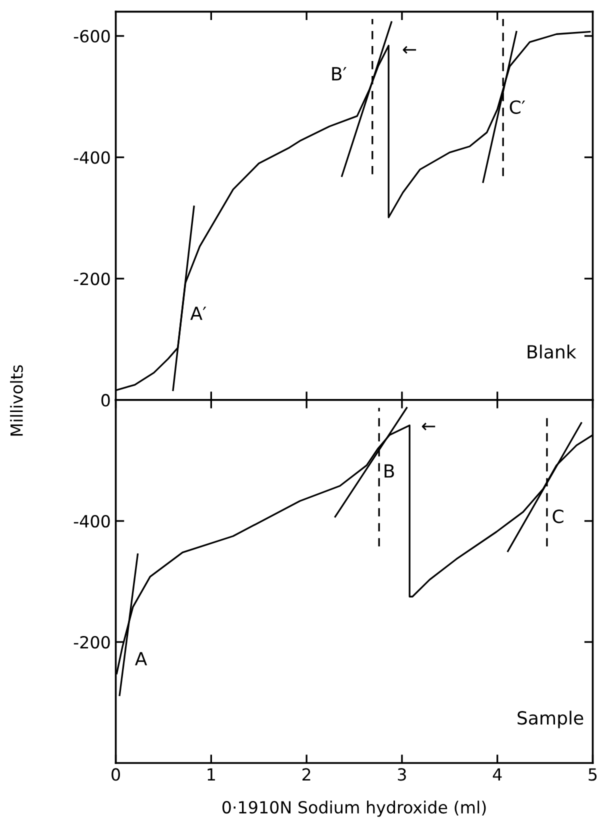 Image resolution: width=603 pixels, height=835 pixels. Describe the element at coordinates (551, 719) in the screenshot. I see `annotation: Sample` at that location.